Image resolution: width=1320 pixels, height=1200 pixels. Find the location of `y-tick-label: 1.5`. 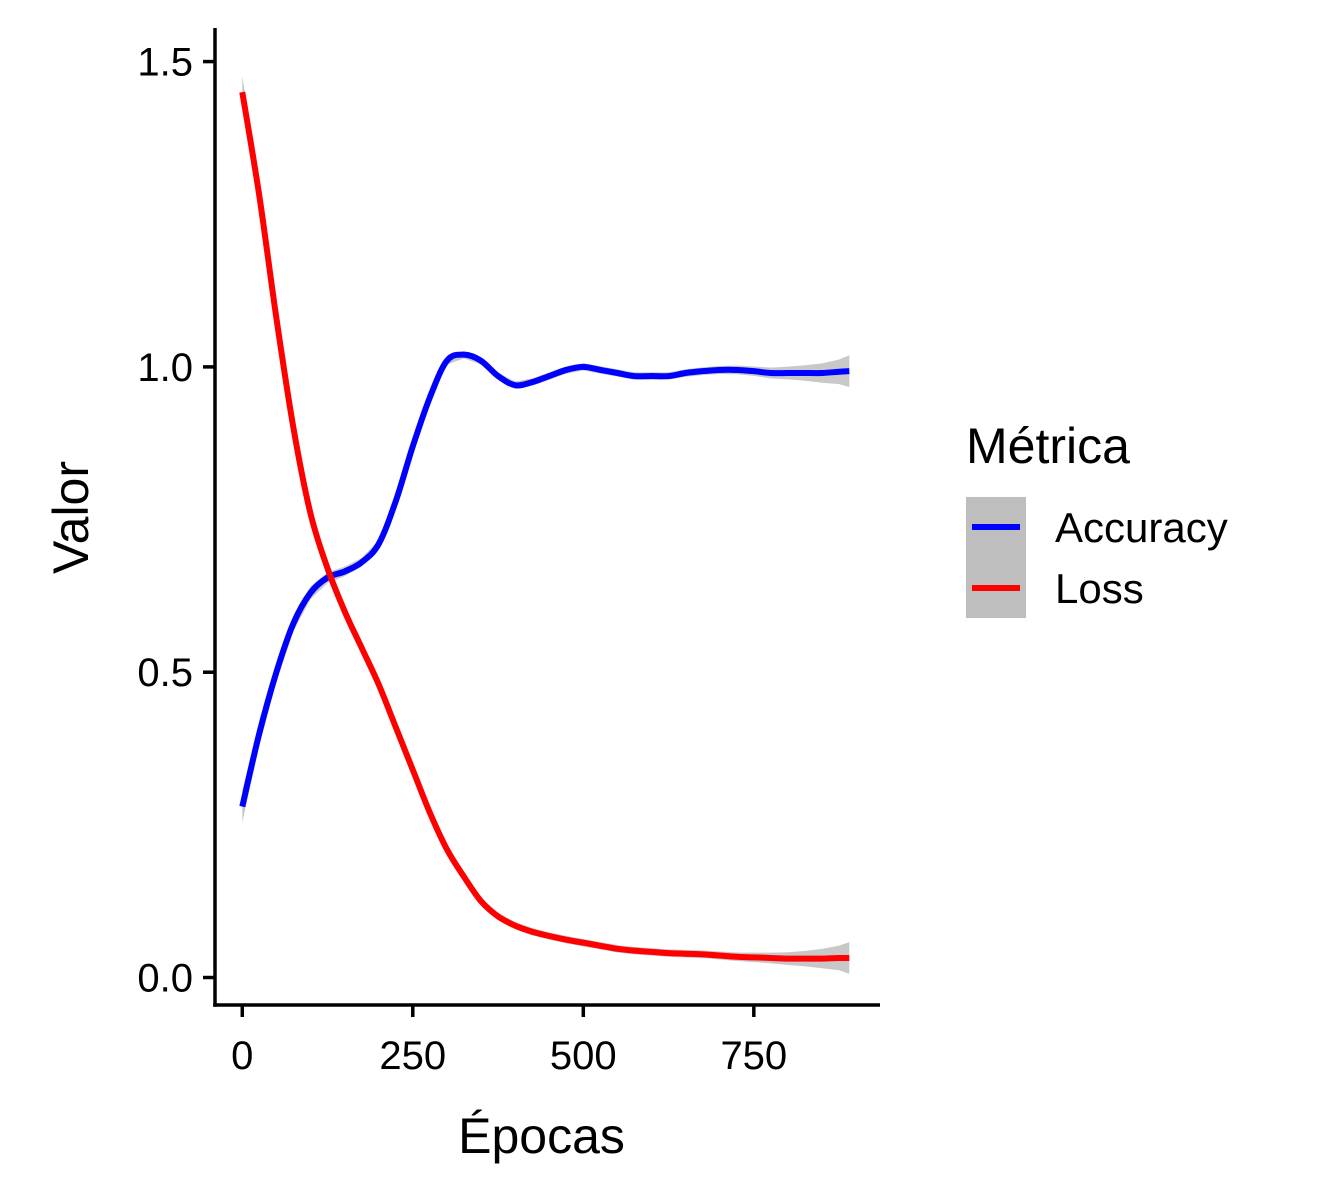

y-tick-label: 1.5 is located at coordinates (165, 63).